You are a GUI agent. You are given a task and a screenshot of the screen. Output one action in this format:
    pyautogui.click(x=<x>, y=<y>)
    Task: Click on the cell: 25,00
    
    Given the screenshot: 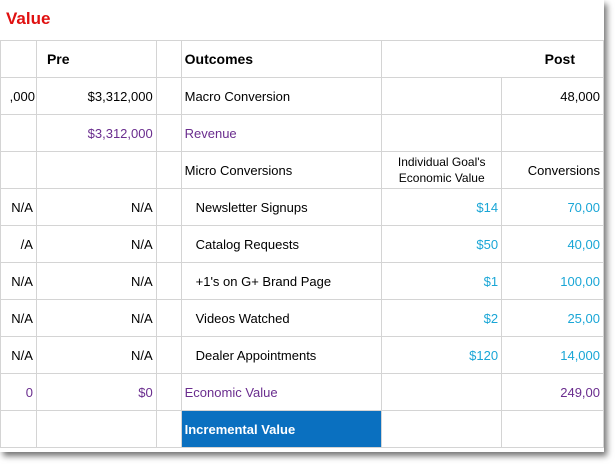 What is the action you would take?
    pyautogui.click(x=552, y=318)
    